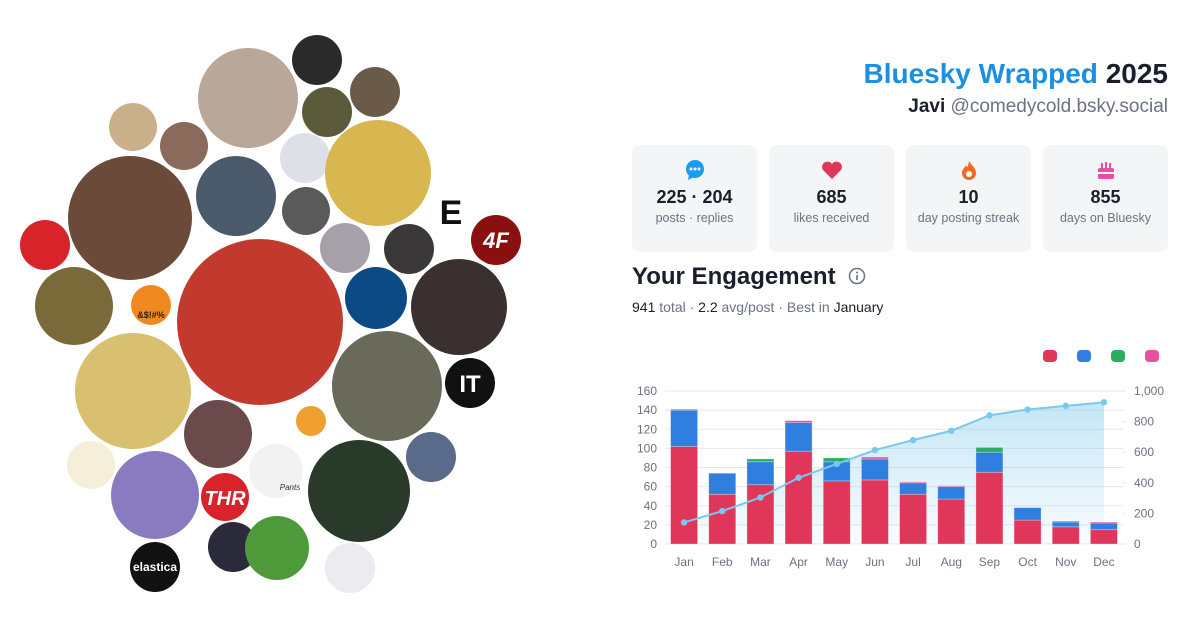  What do you see at coordinates (1144, 513) in the screenshot?
I see `y2-tick-label: 200` at bounding box center [1144, 513].